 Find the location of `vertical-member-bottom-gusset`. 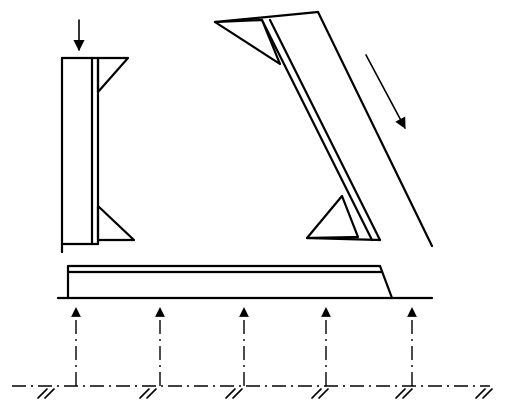

vertical-member-bottom-gusset is located at coordinates (116, 223).